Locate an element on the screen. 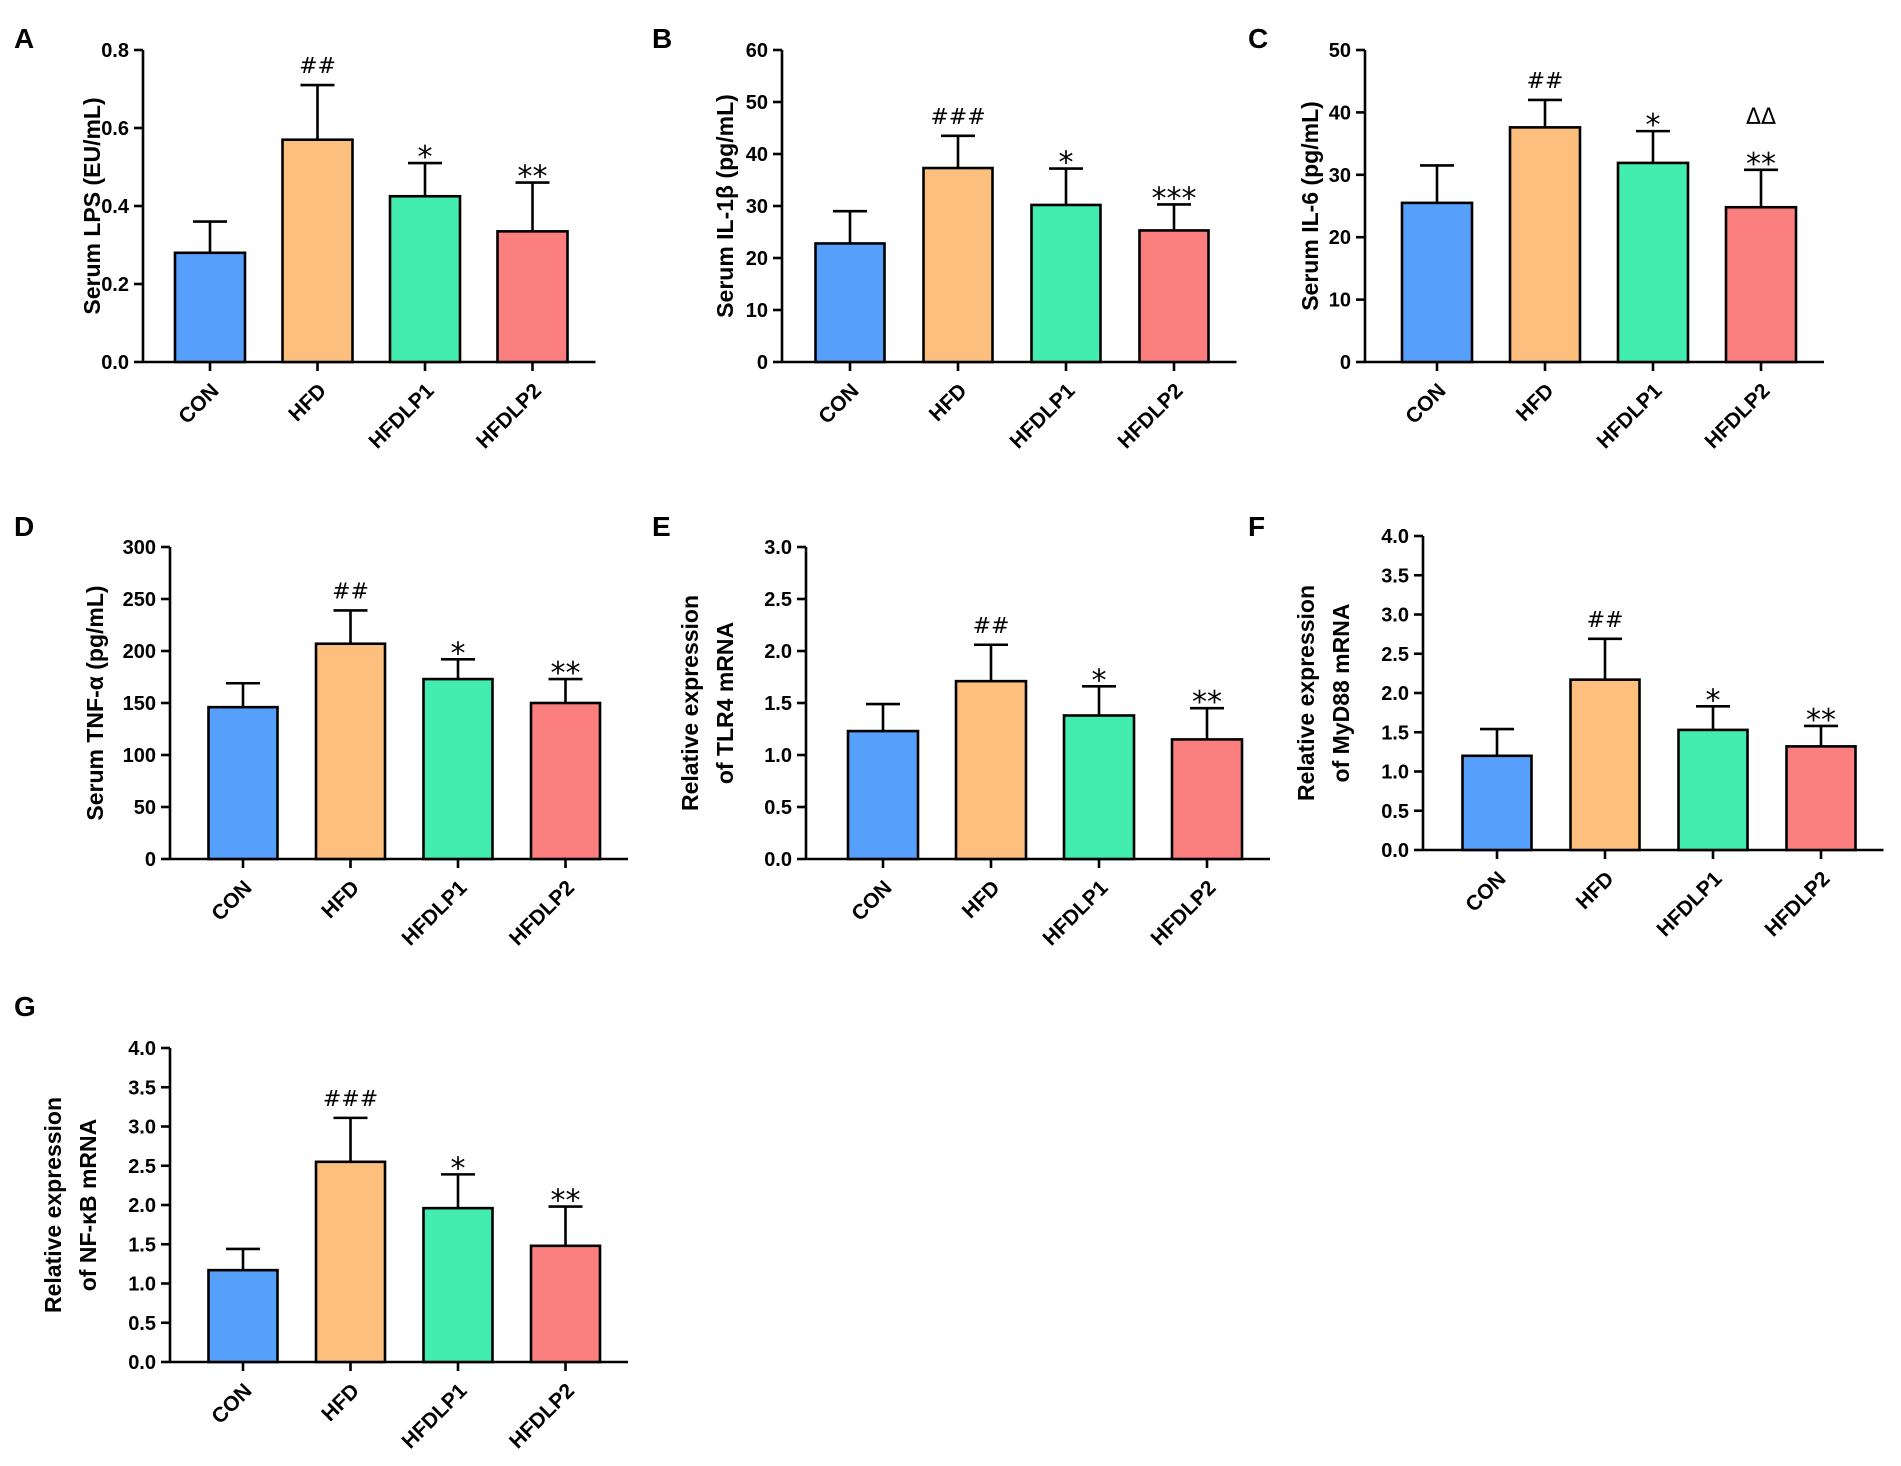  y-axis-title: Relative expression is located at coordinates (1306, 693).